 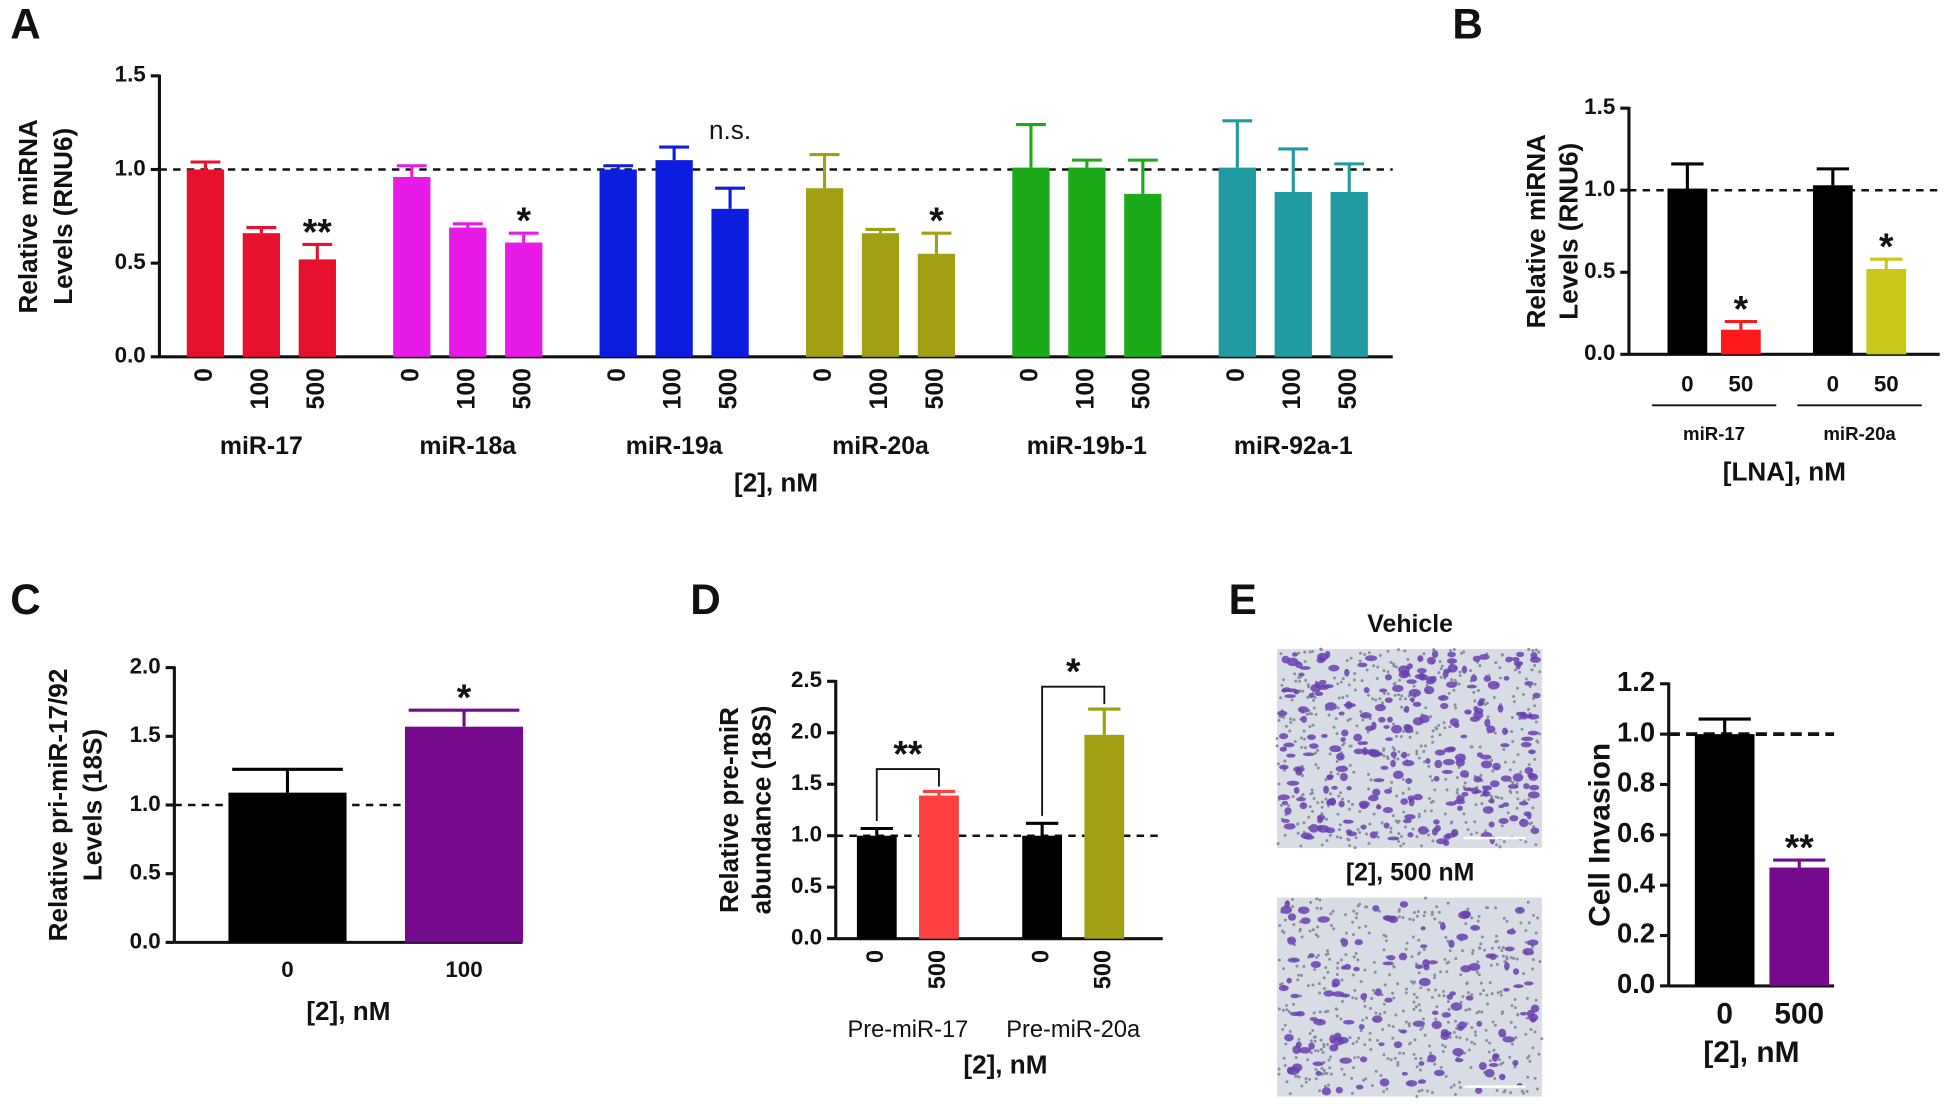 What do you see at coordinates (1741, 308) in the screenshot?
I see `significance-label: *` at bounding box center [1741, 308].